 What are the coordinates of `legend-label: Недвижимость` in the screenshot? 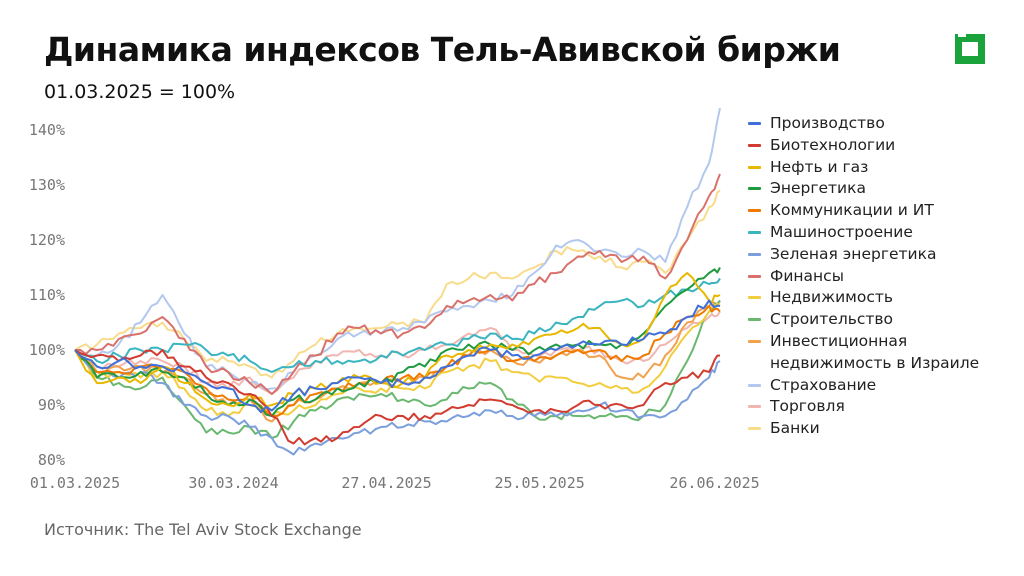 It's located at (832, 297).